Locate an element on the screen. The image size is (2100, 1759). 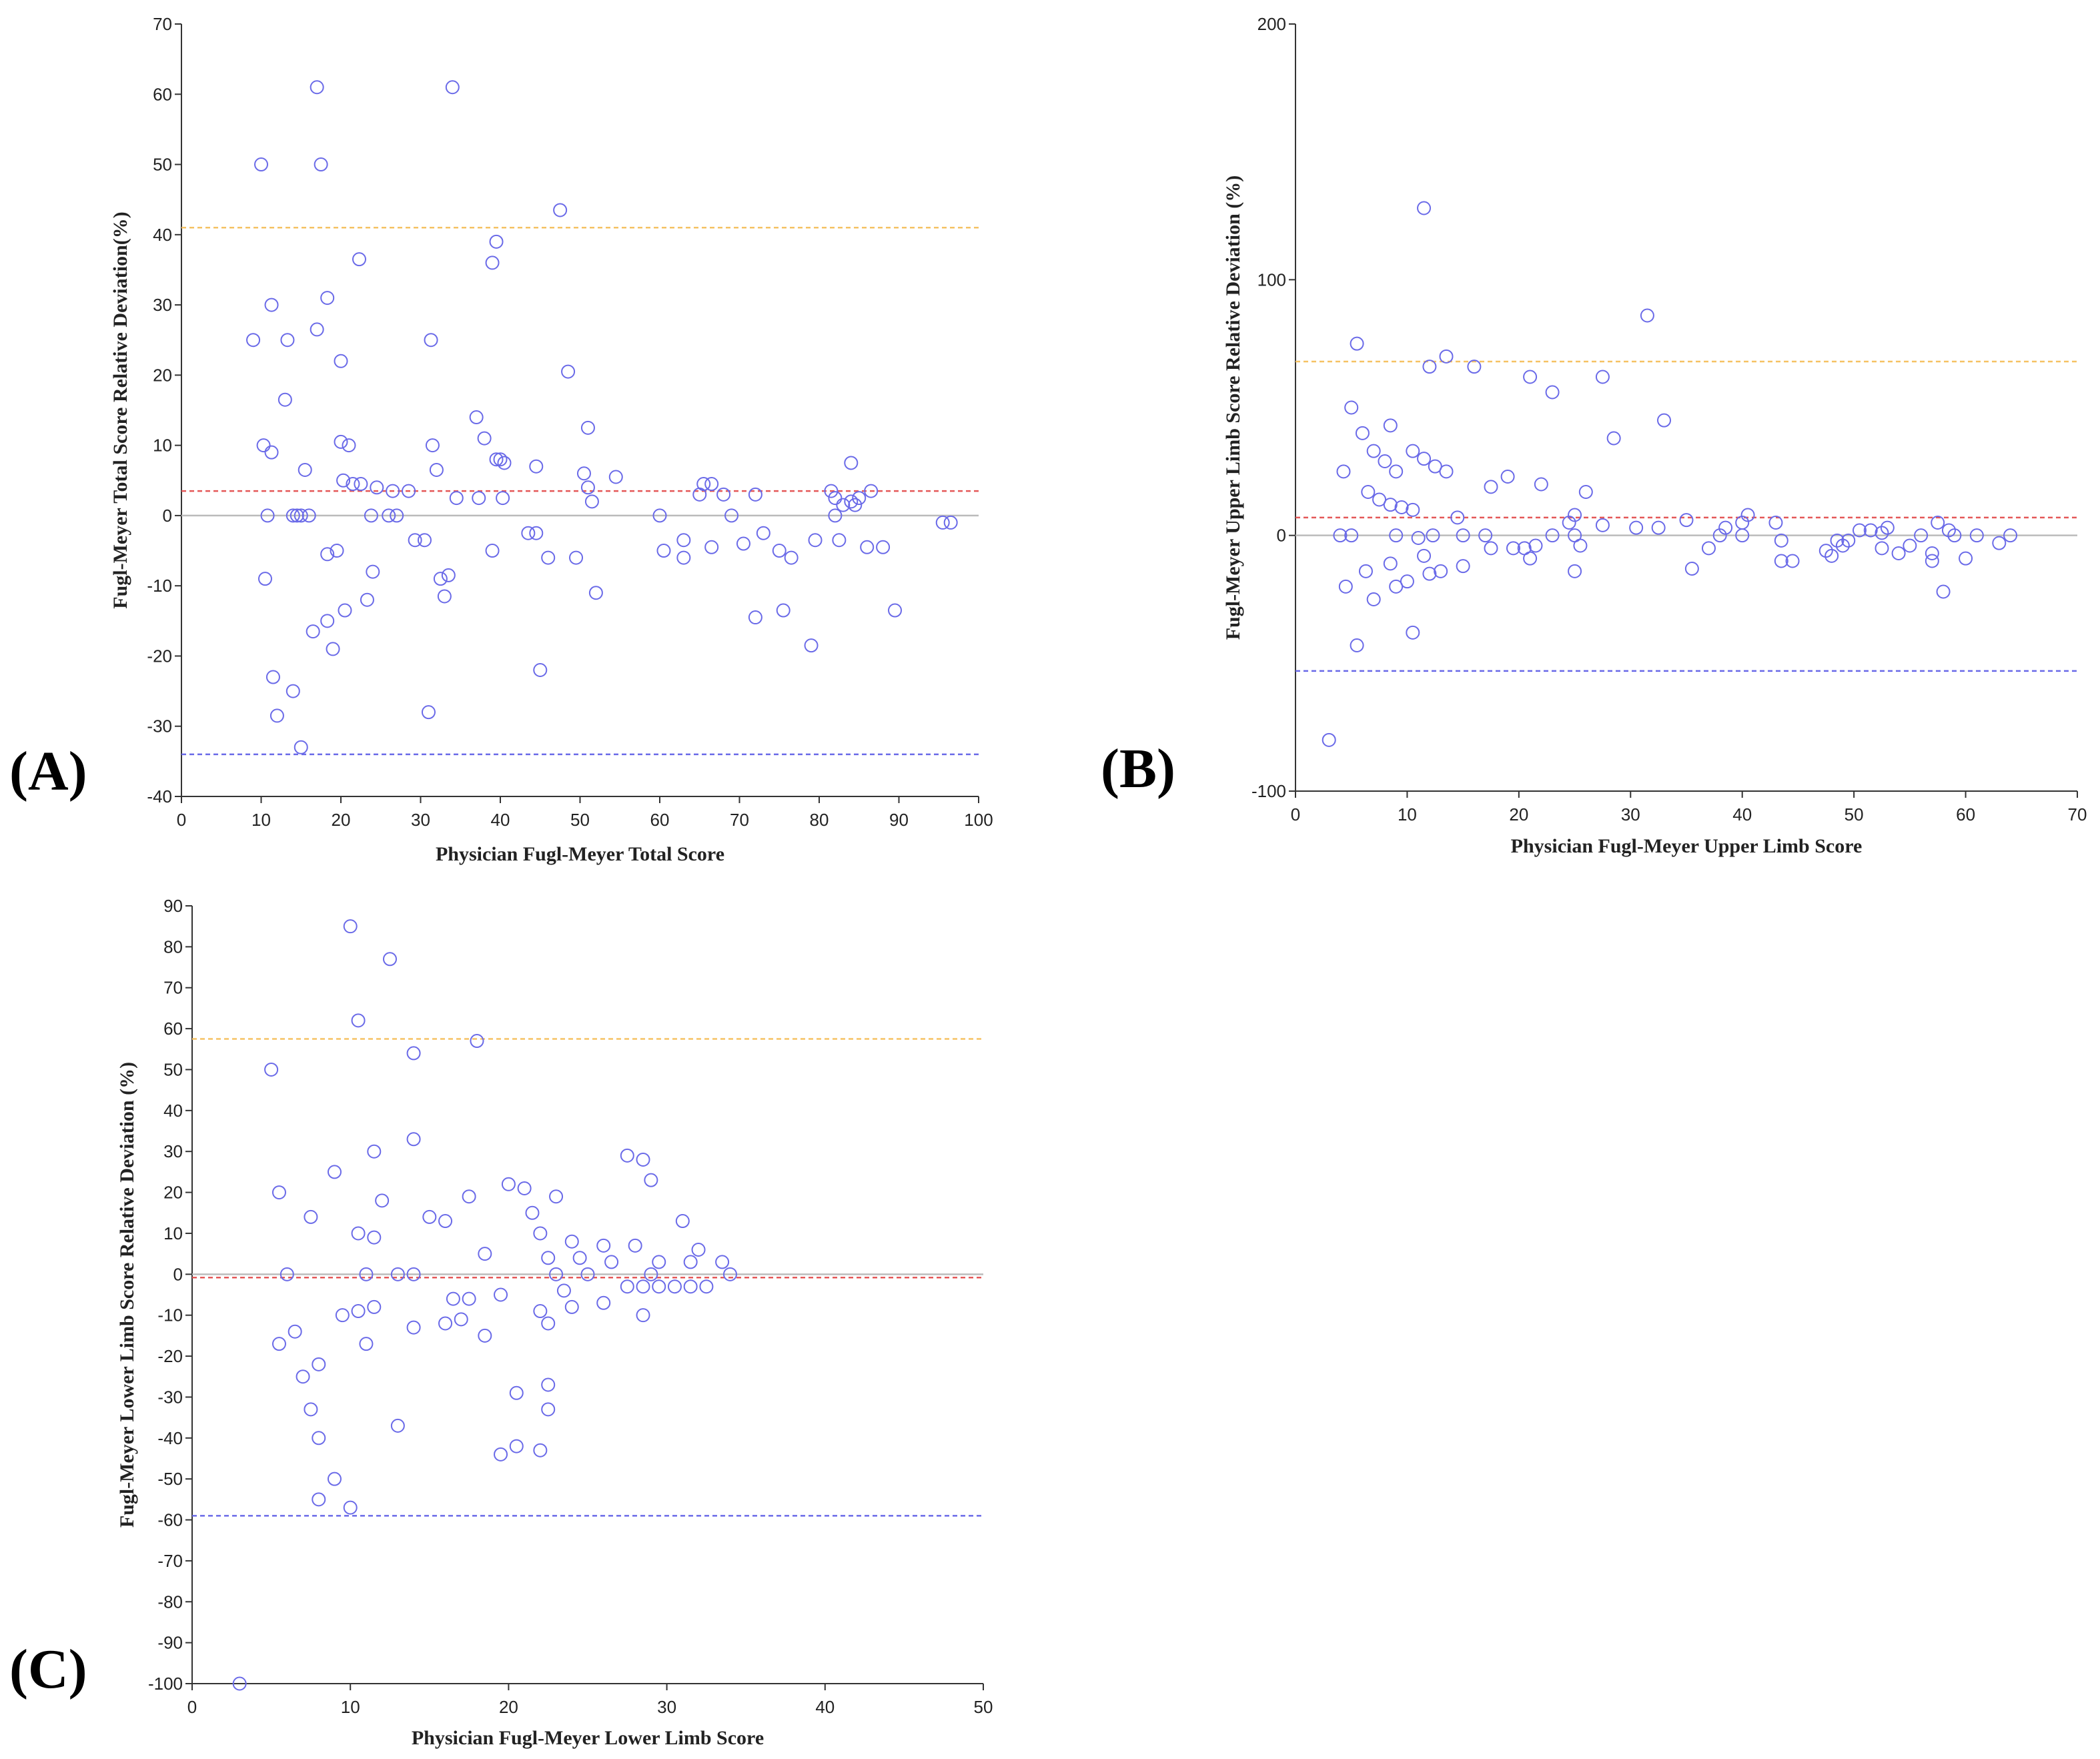
y-tick-label: 10 is located at coordinates (162, 446).